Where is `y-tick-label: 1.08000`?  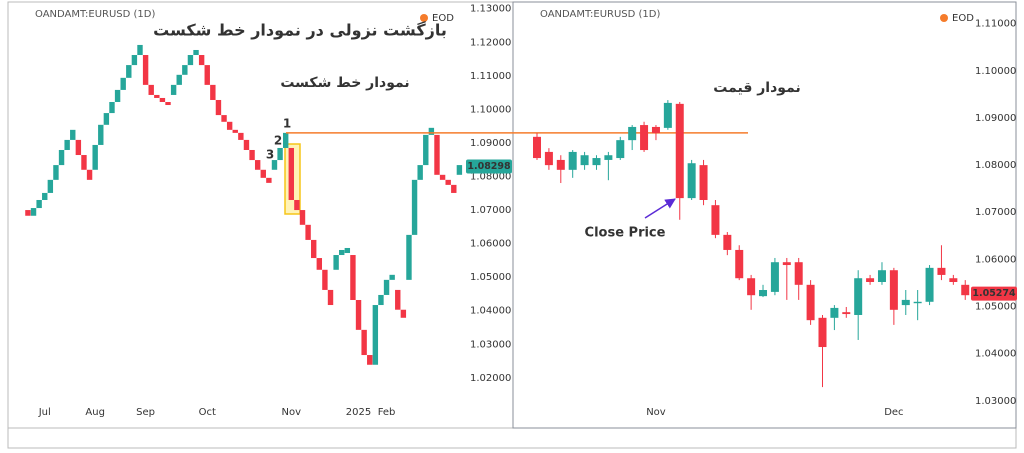
y-tick-label: 1.08000 is located at coordinates (995, 165).